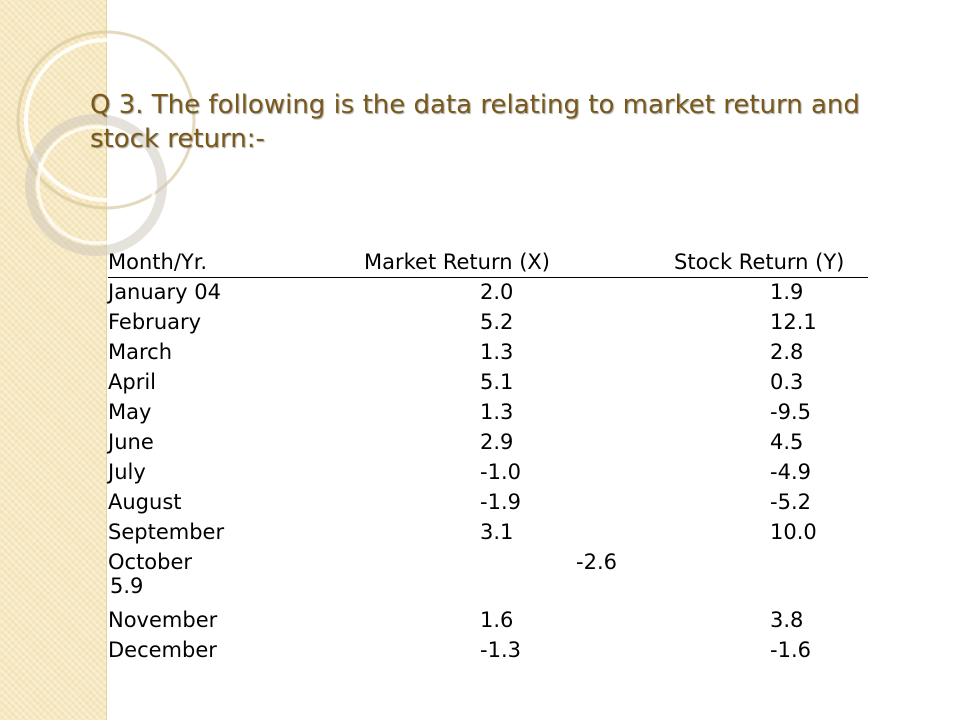  I want to click on header-month: Month/Yr., so click(158, 262).